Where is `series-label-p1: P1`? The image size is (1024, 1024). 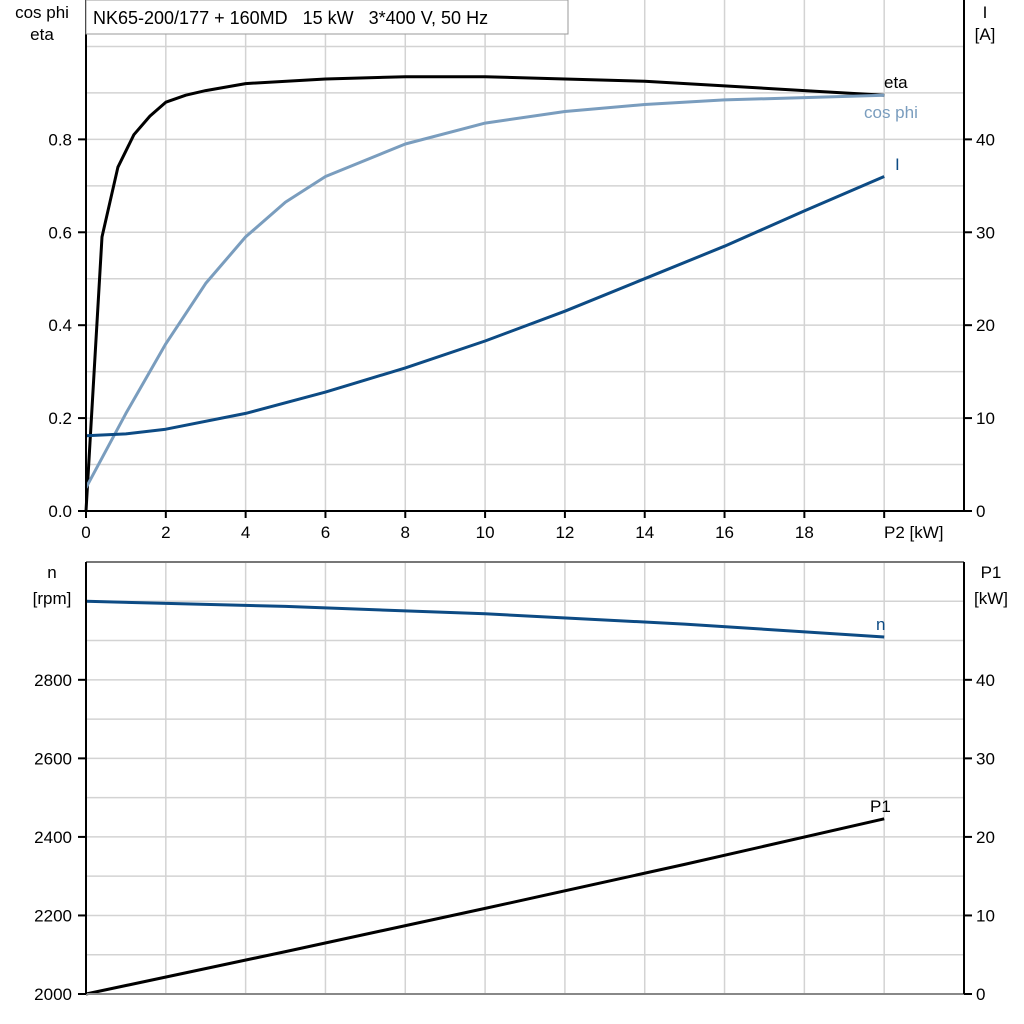
series-label-p1: P1 is located at coordinates (880, 806).